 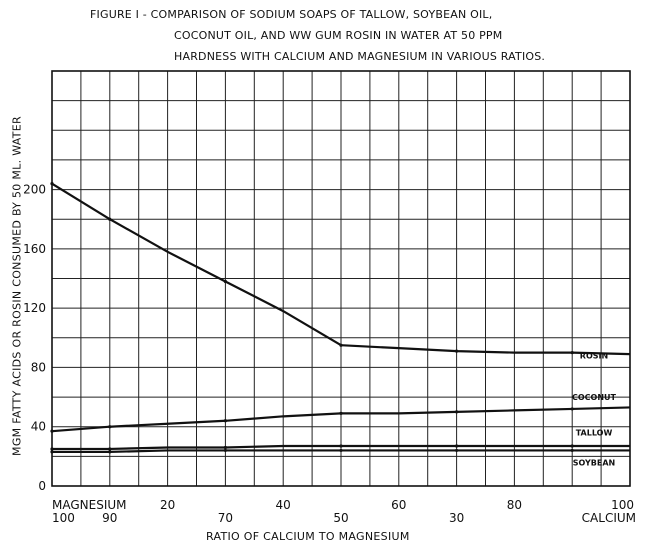 What do you see at coordinates (514, 505) in the screenshot?
I see `x-tick-label-top: 80` at bounding box center [514, 505].